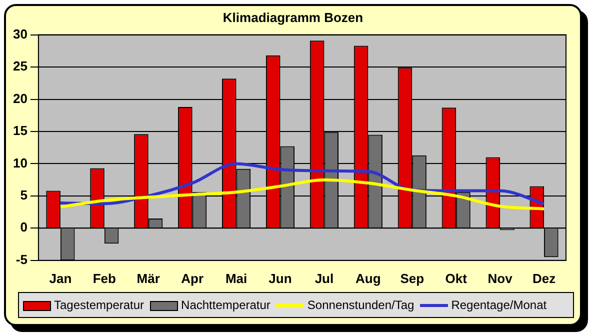 The image size is (589, 336). Describe the element at coordinates (236, 278) in the screenshot. I see `x-tick-label: Mai` at that location.